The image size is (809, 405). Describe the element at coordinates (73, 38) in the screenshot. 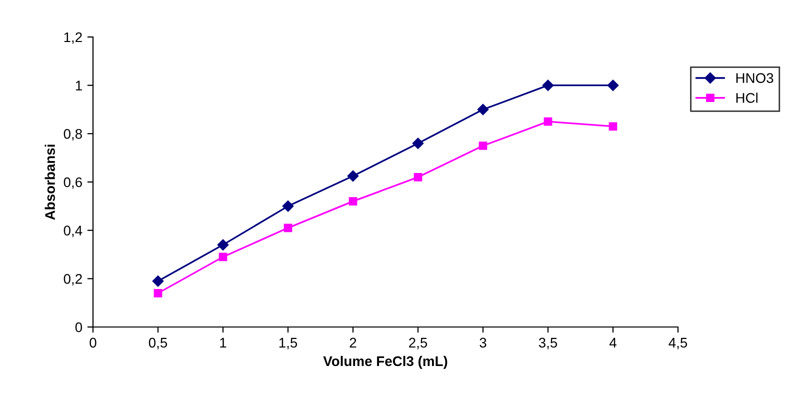

I see `y-tick-label: 1,2` at that location.